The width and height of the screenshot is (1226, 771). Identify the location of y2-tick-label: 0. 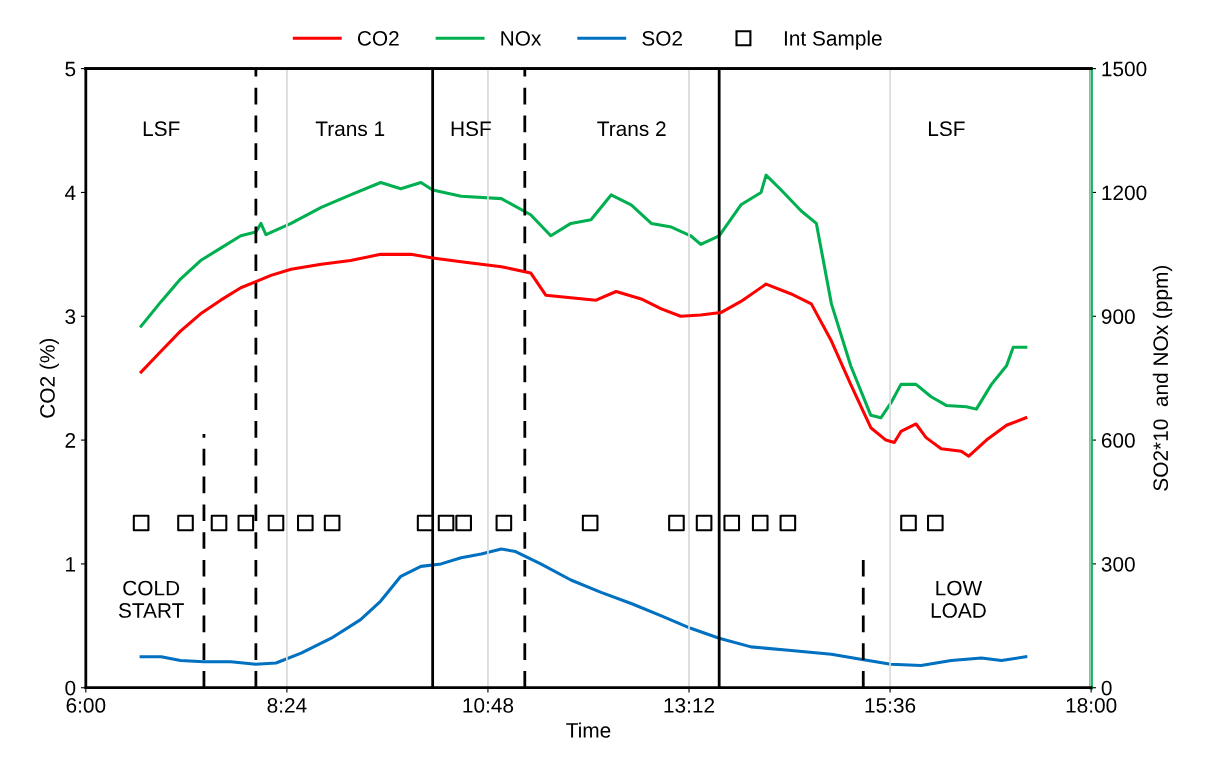
(1106, 688).